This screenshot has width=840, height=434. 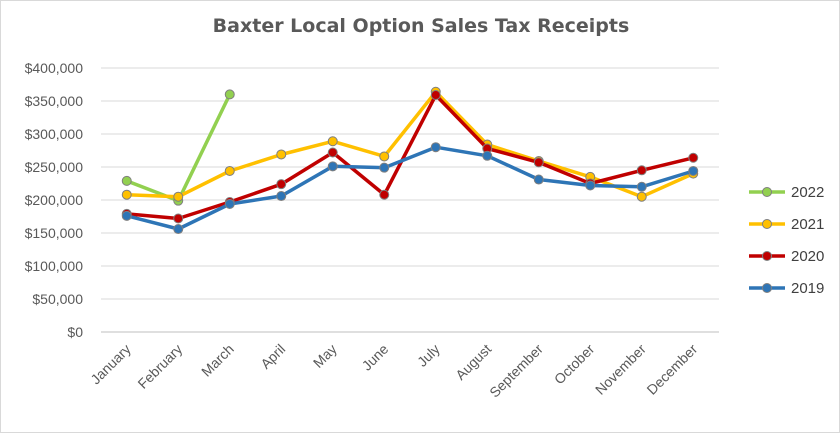 What do you see at coordinates (325, 356) in the screenshot?
I see `x-tick-label: May` at bounding box center [325, 356].